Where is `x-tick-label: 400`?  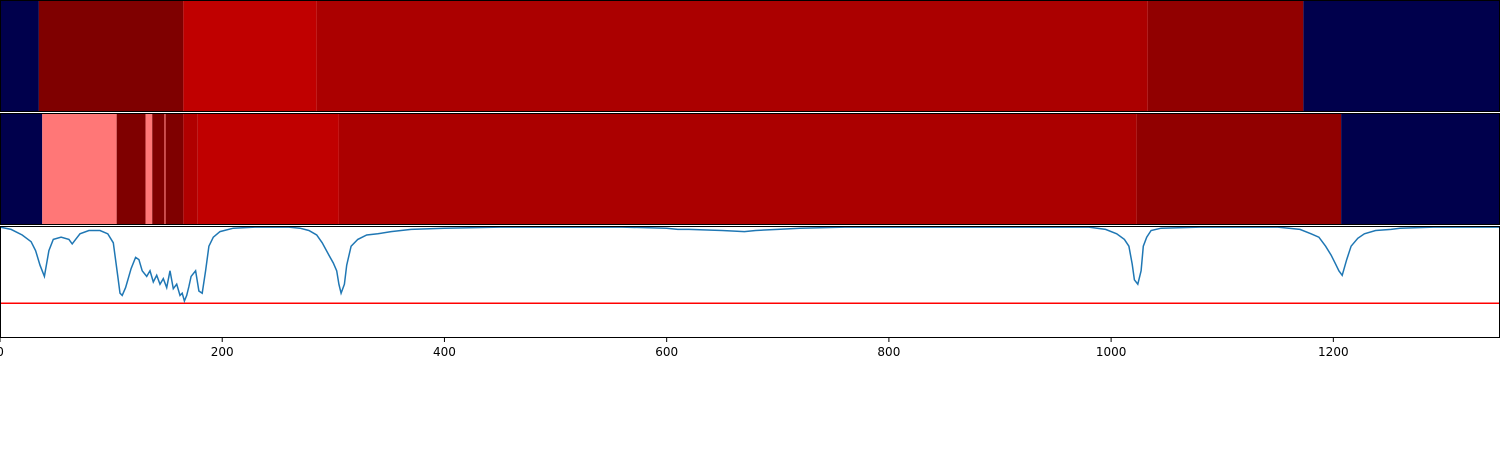 x-tick-label: 400 is located at coordinates (444, 352).